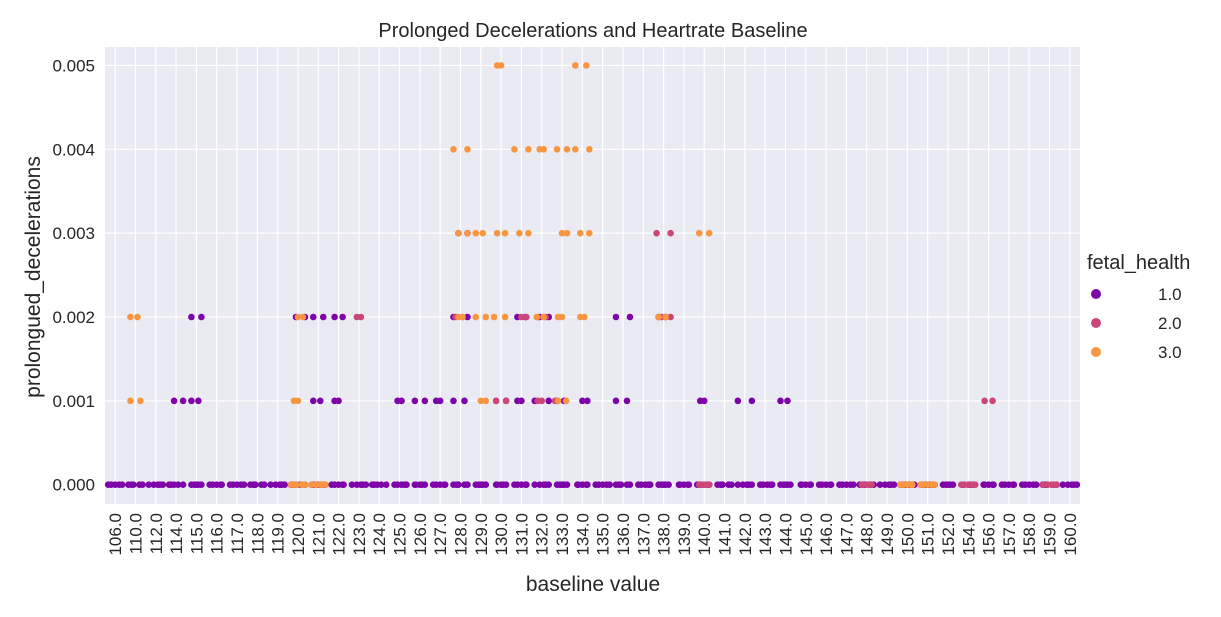  What do you see at coordinates (1170, 294) in the screenshot?
I see `legend-label: 1.0` at bounding box center [1170, 294].